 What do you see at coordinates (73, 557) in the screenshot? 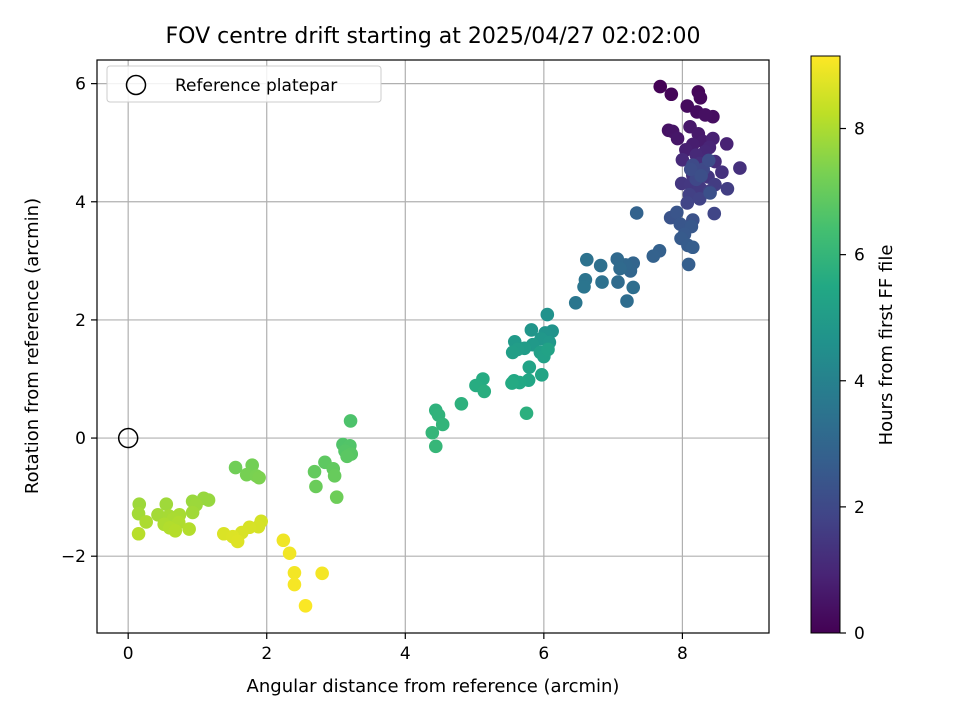
I see `y-tick-label: −2` at bounding box center [73, 557].